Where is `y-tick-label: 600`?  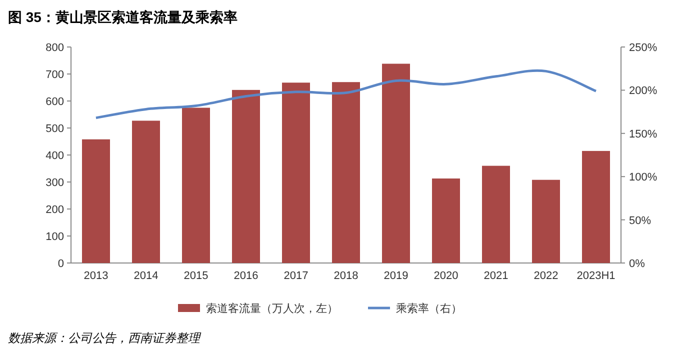 y-tick-label: 600 is located at coordinates (55, 102).